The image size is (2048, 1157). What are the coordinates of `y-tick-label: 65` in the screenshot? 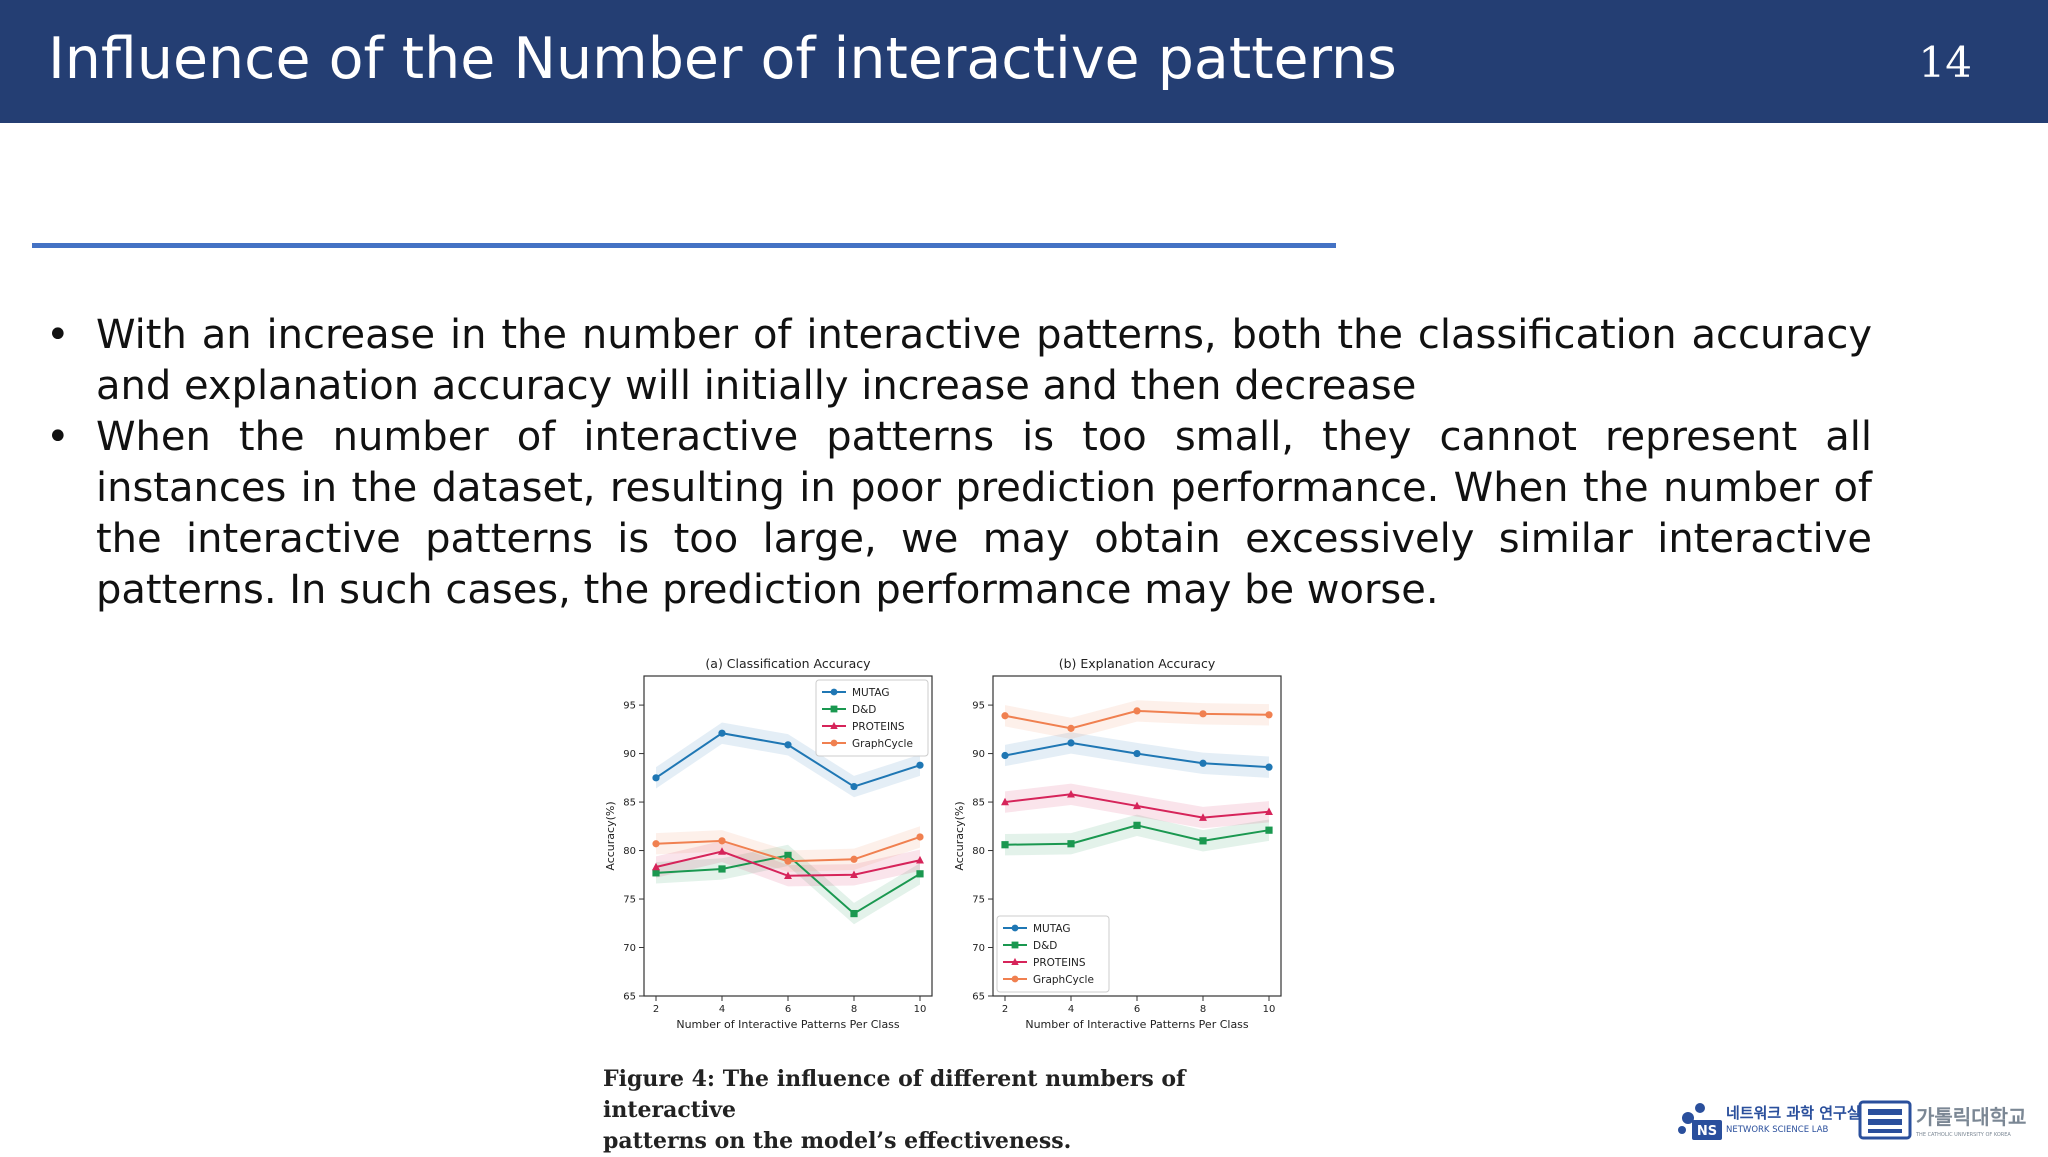 It's located at (629, 997).